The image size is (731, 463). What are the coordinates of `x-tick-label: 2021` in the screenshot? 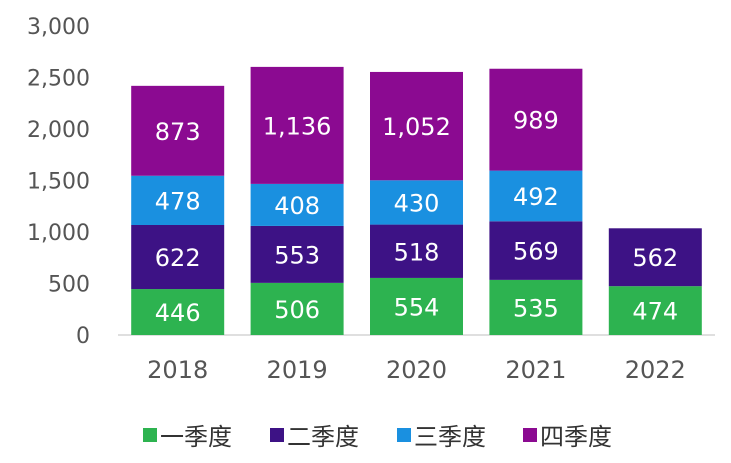 It's located at (535, 370).